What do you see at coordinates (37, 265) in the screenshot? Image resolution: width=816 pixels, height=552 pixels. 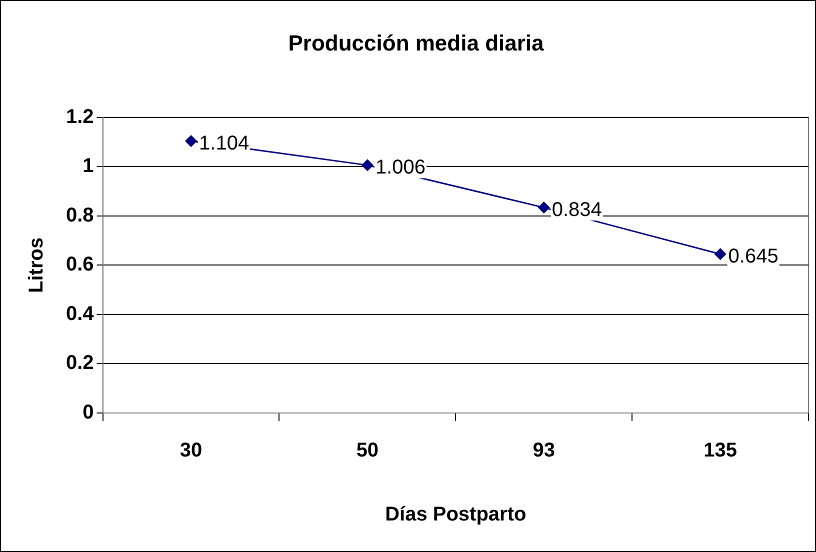 I see `y-axis-title: Litros` at bounding box center [37, 265].